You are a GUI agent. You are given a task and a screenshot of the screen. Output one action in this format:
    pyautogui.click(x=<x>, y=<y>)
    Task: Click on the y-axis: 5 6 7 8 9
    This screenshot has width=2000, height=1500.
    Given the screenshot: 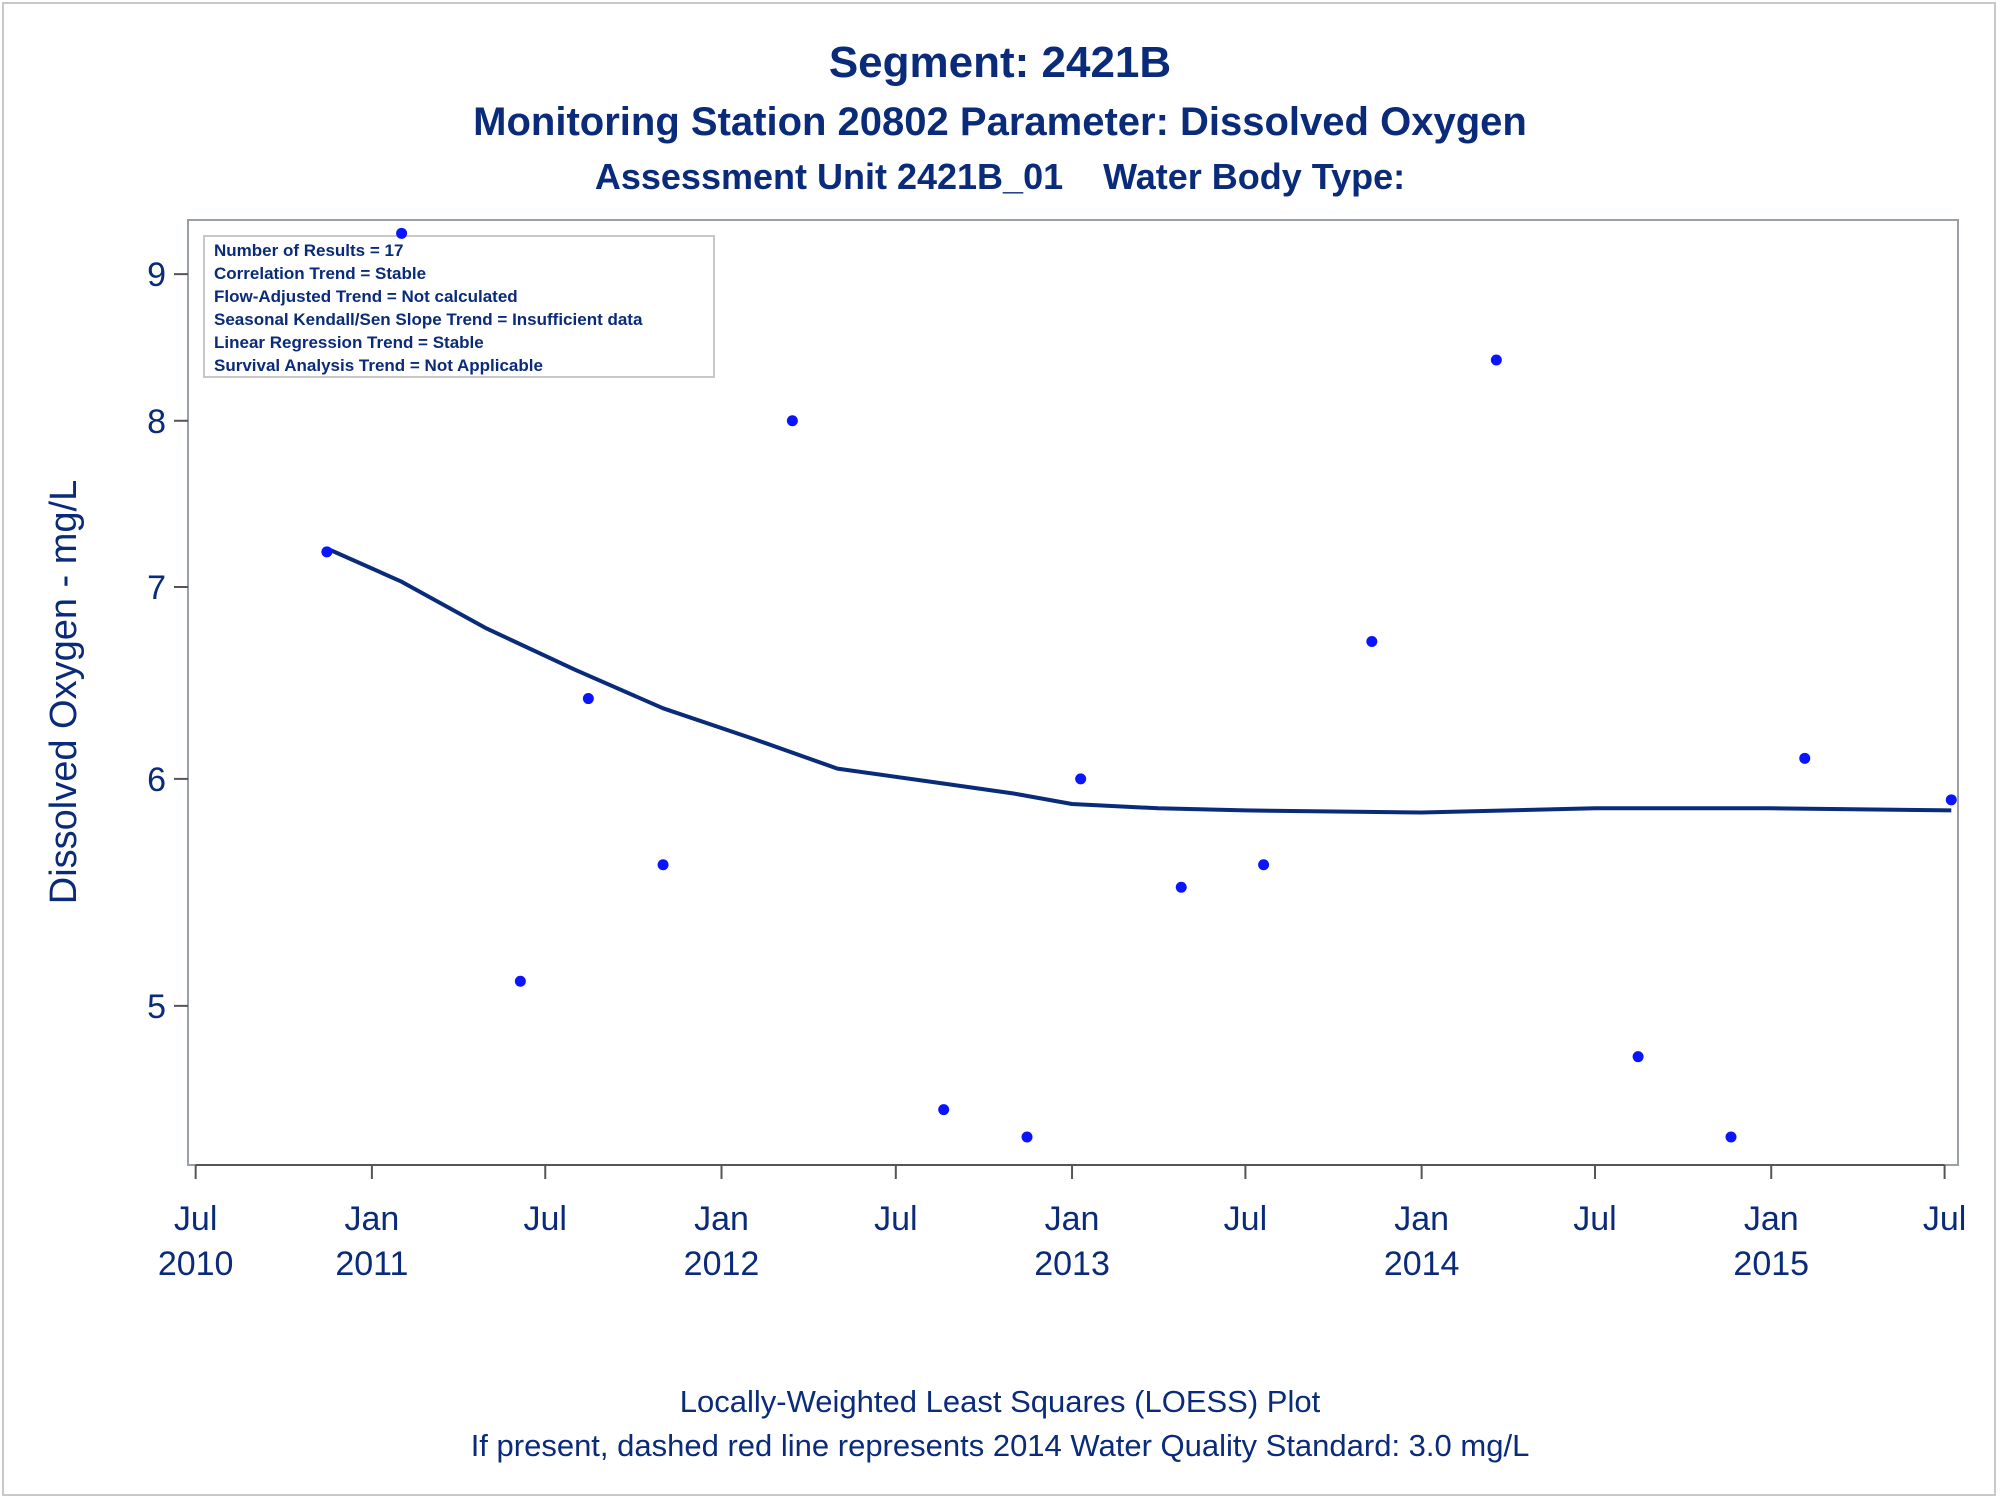 What is the action you would take?
    pyautogui.click(x=167, y=641)
    